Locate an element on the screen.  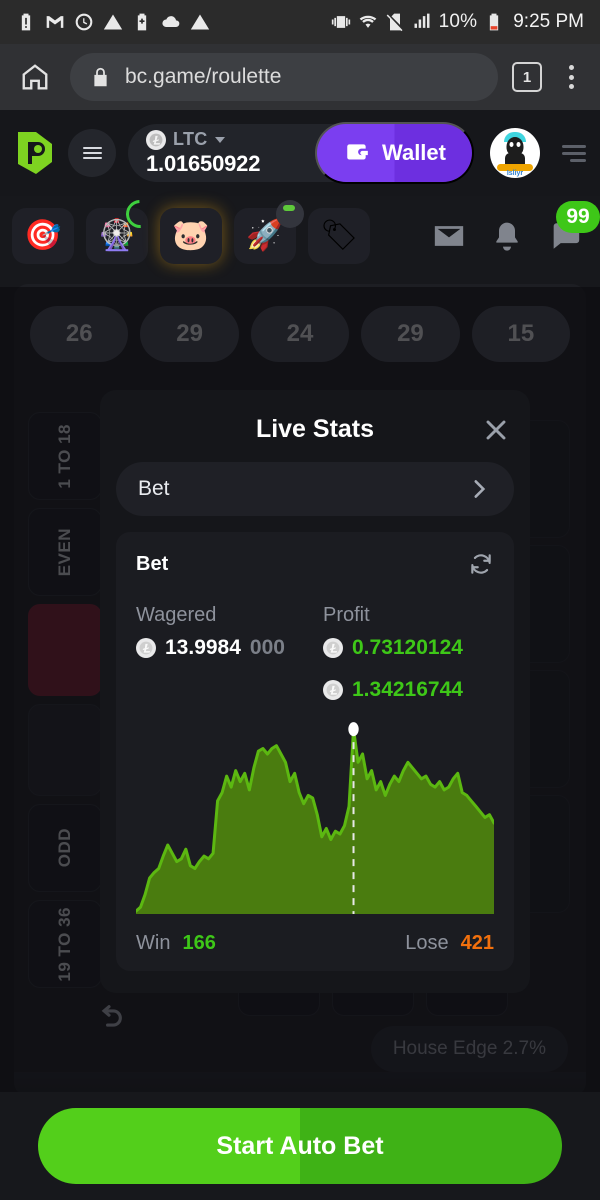
no-sim-icon is located at coordinates (394, 22).